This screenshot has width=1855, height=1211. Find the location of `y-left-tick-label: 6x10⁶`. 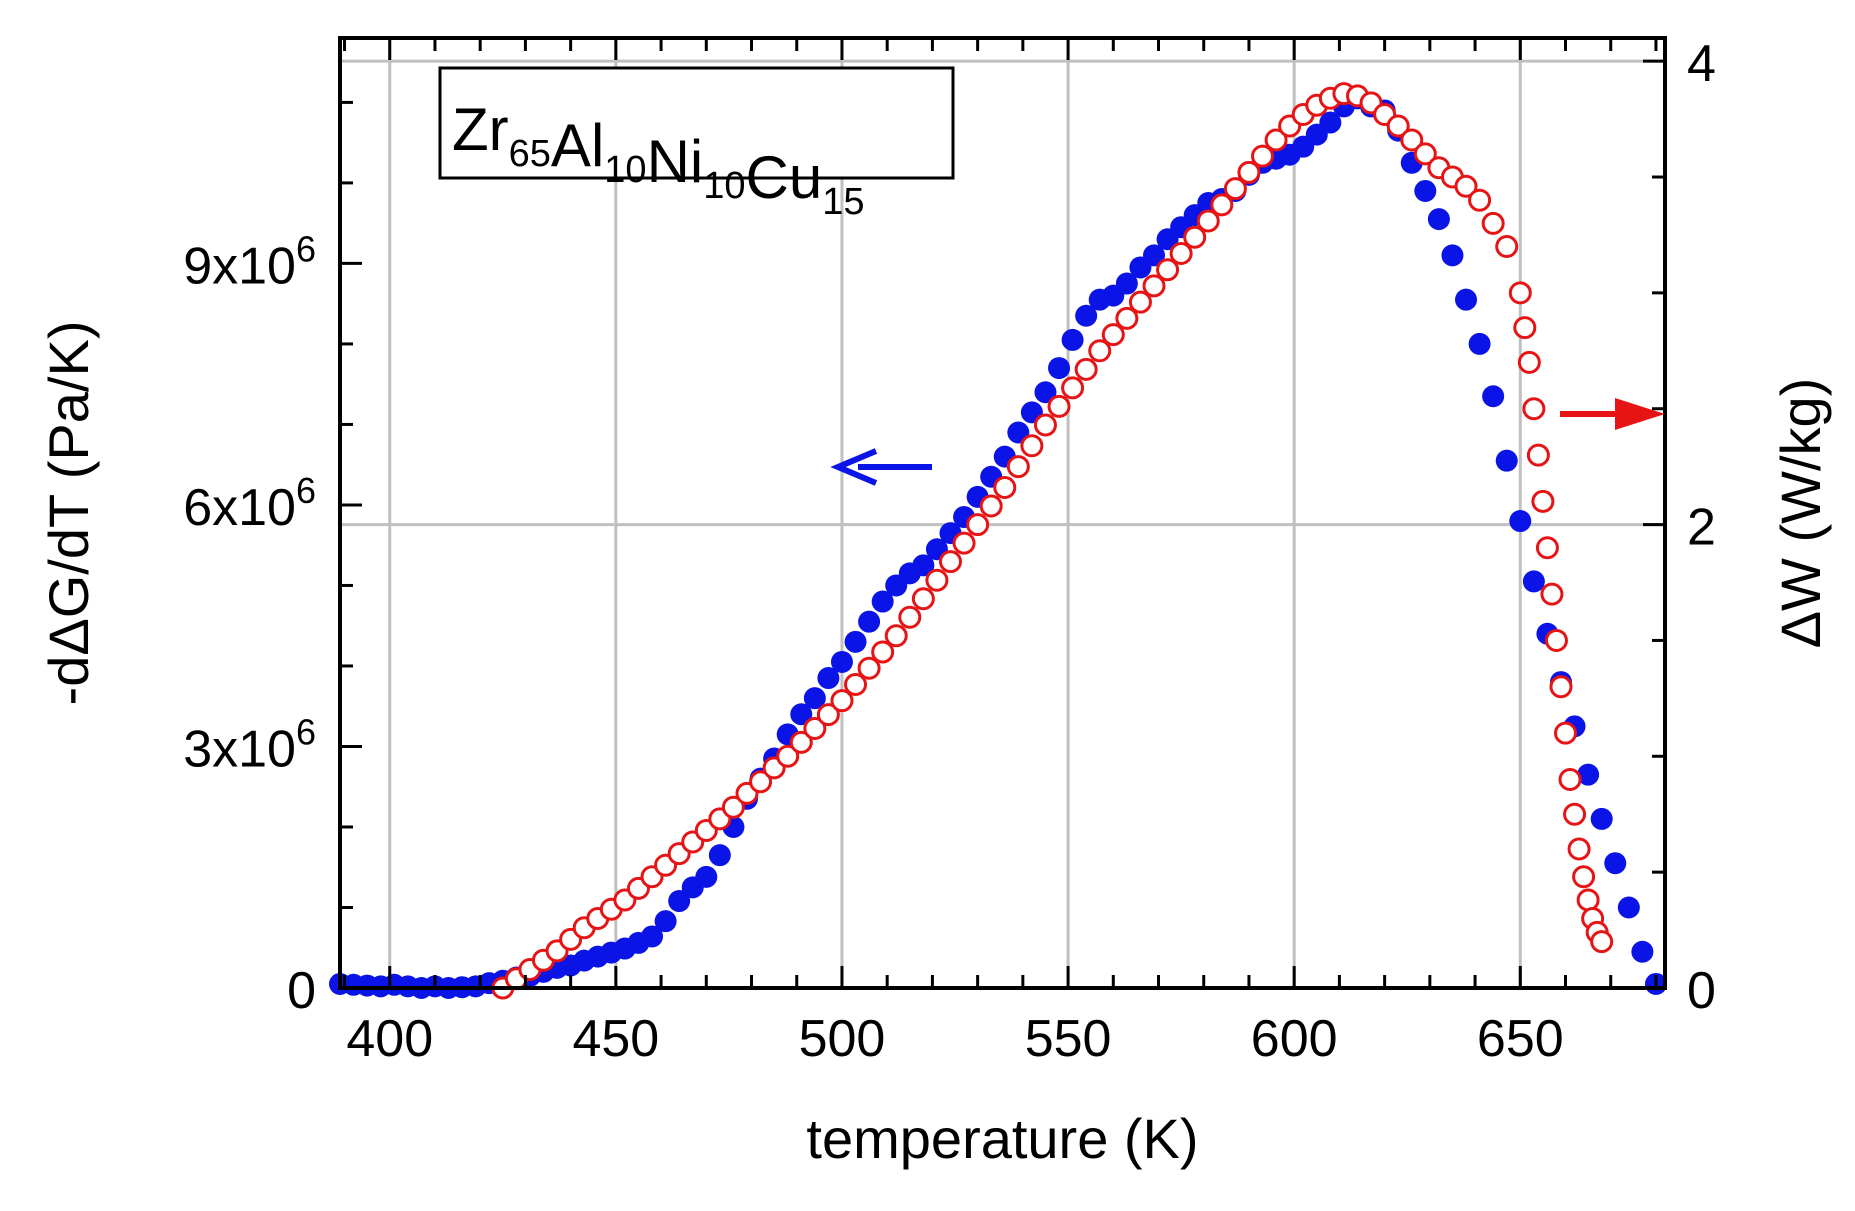

y-left-tick-label: 6x10⁶ is located at coordinates (249, 503).